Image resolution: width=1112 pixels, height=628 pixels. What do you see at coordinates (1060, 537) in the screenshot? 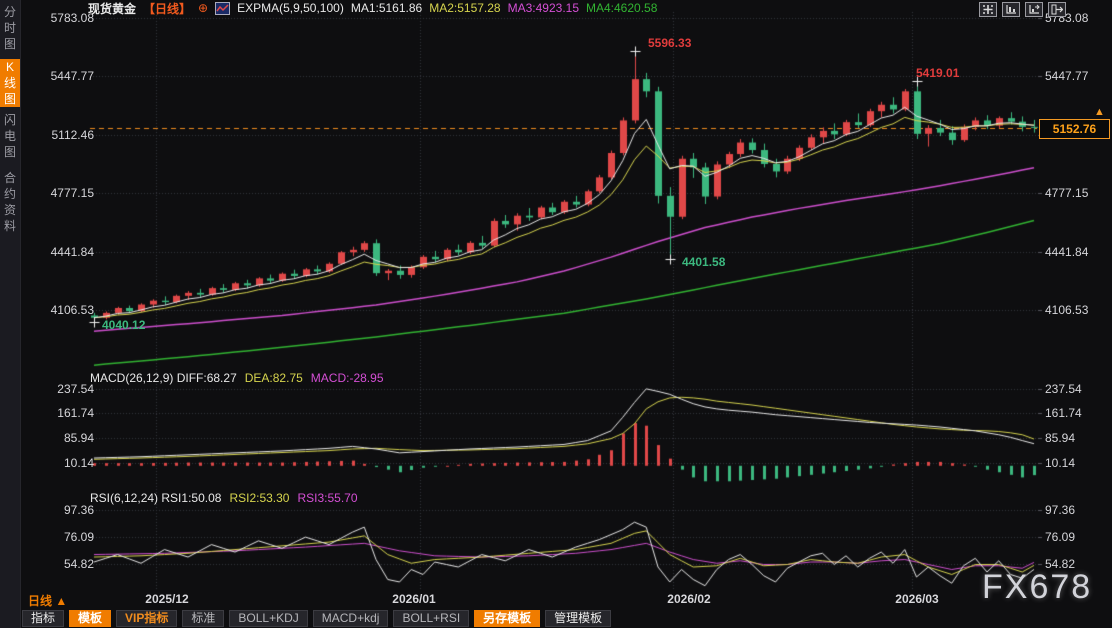
I see `rsi-axis-right-1: 76.09` at bounding box center [1060, 537].